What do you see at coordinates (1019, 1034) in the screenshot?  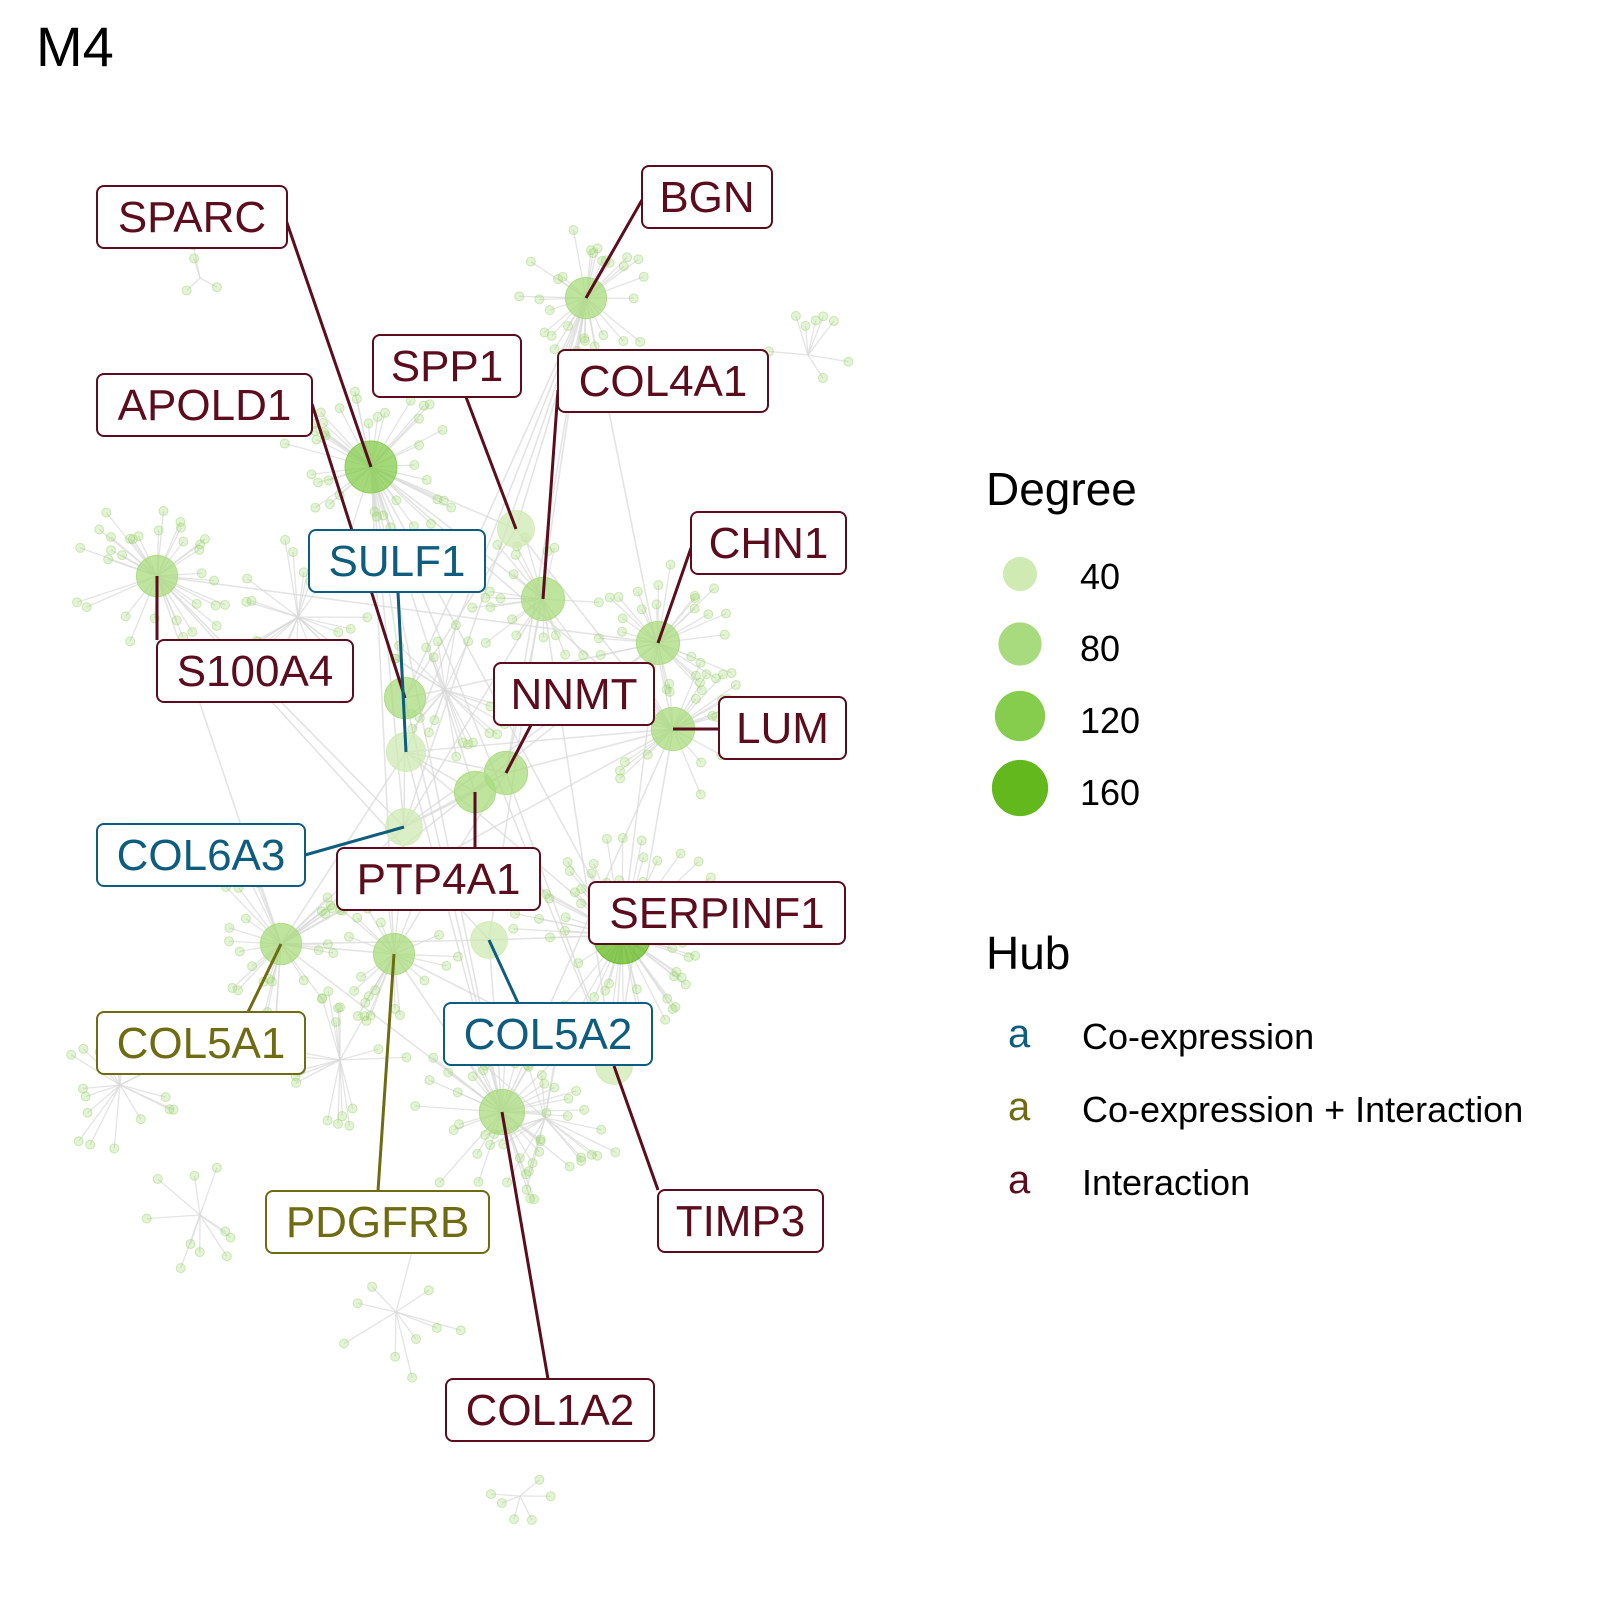 I see `hub-legend-key-coexpression: a` at bounding box center [1019, 1034].